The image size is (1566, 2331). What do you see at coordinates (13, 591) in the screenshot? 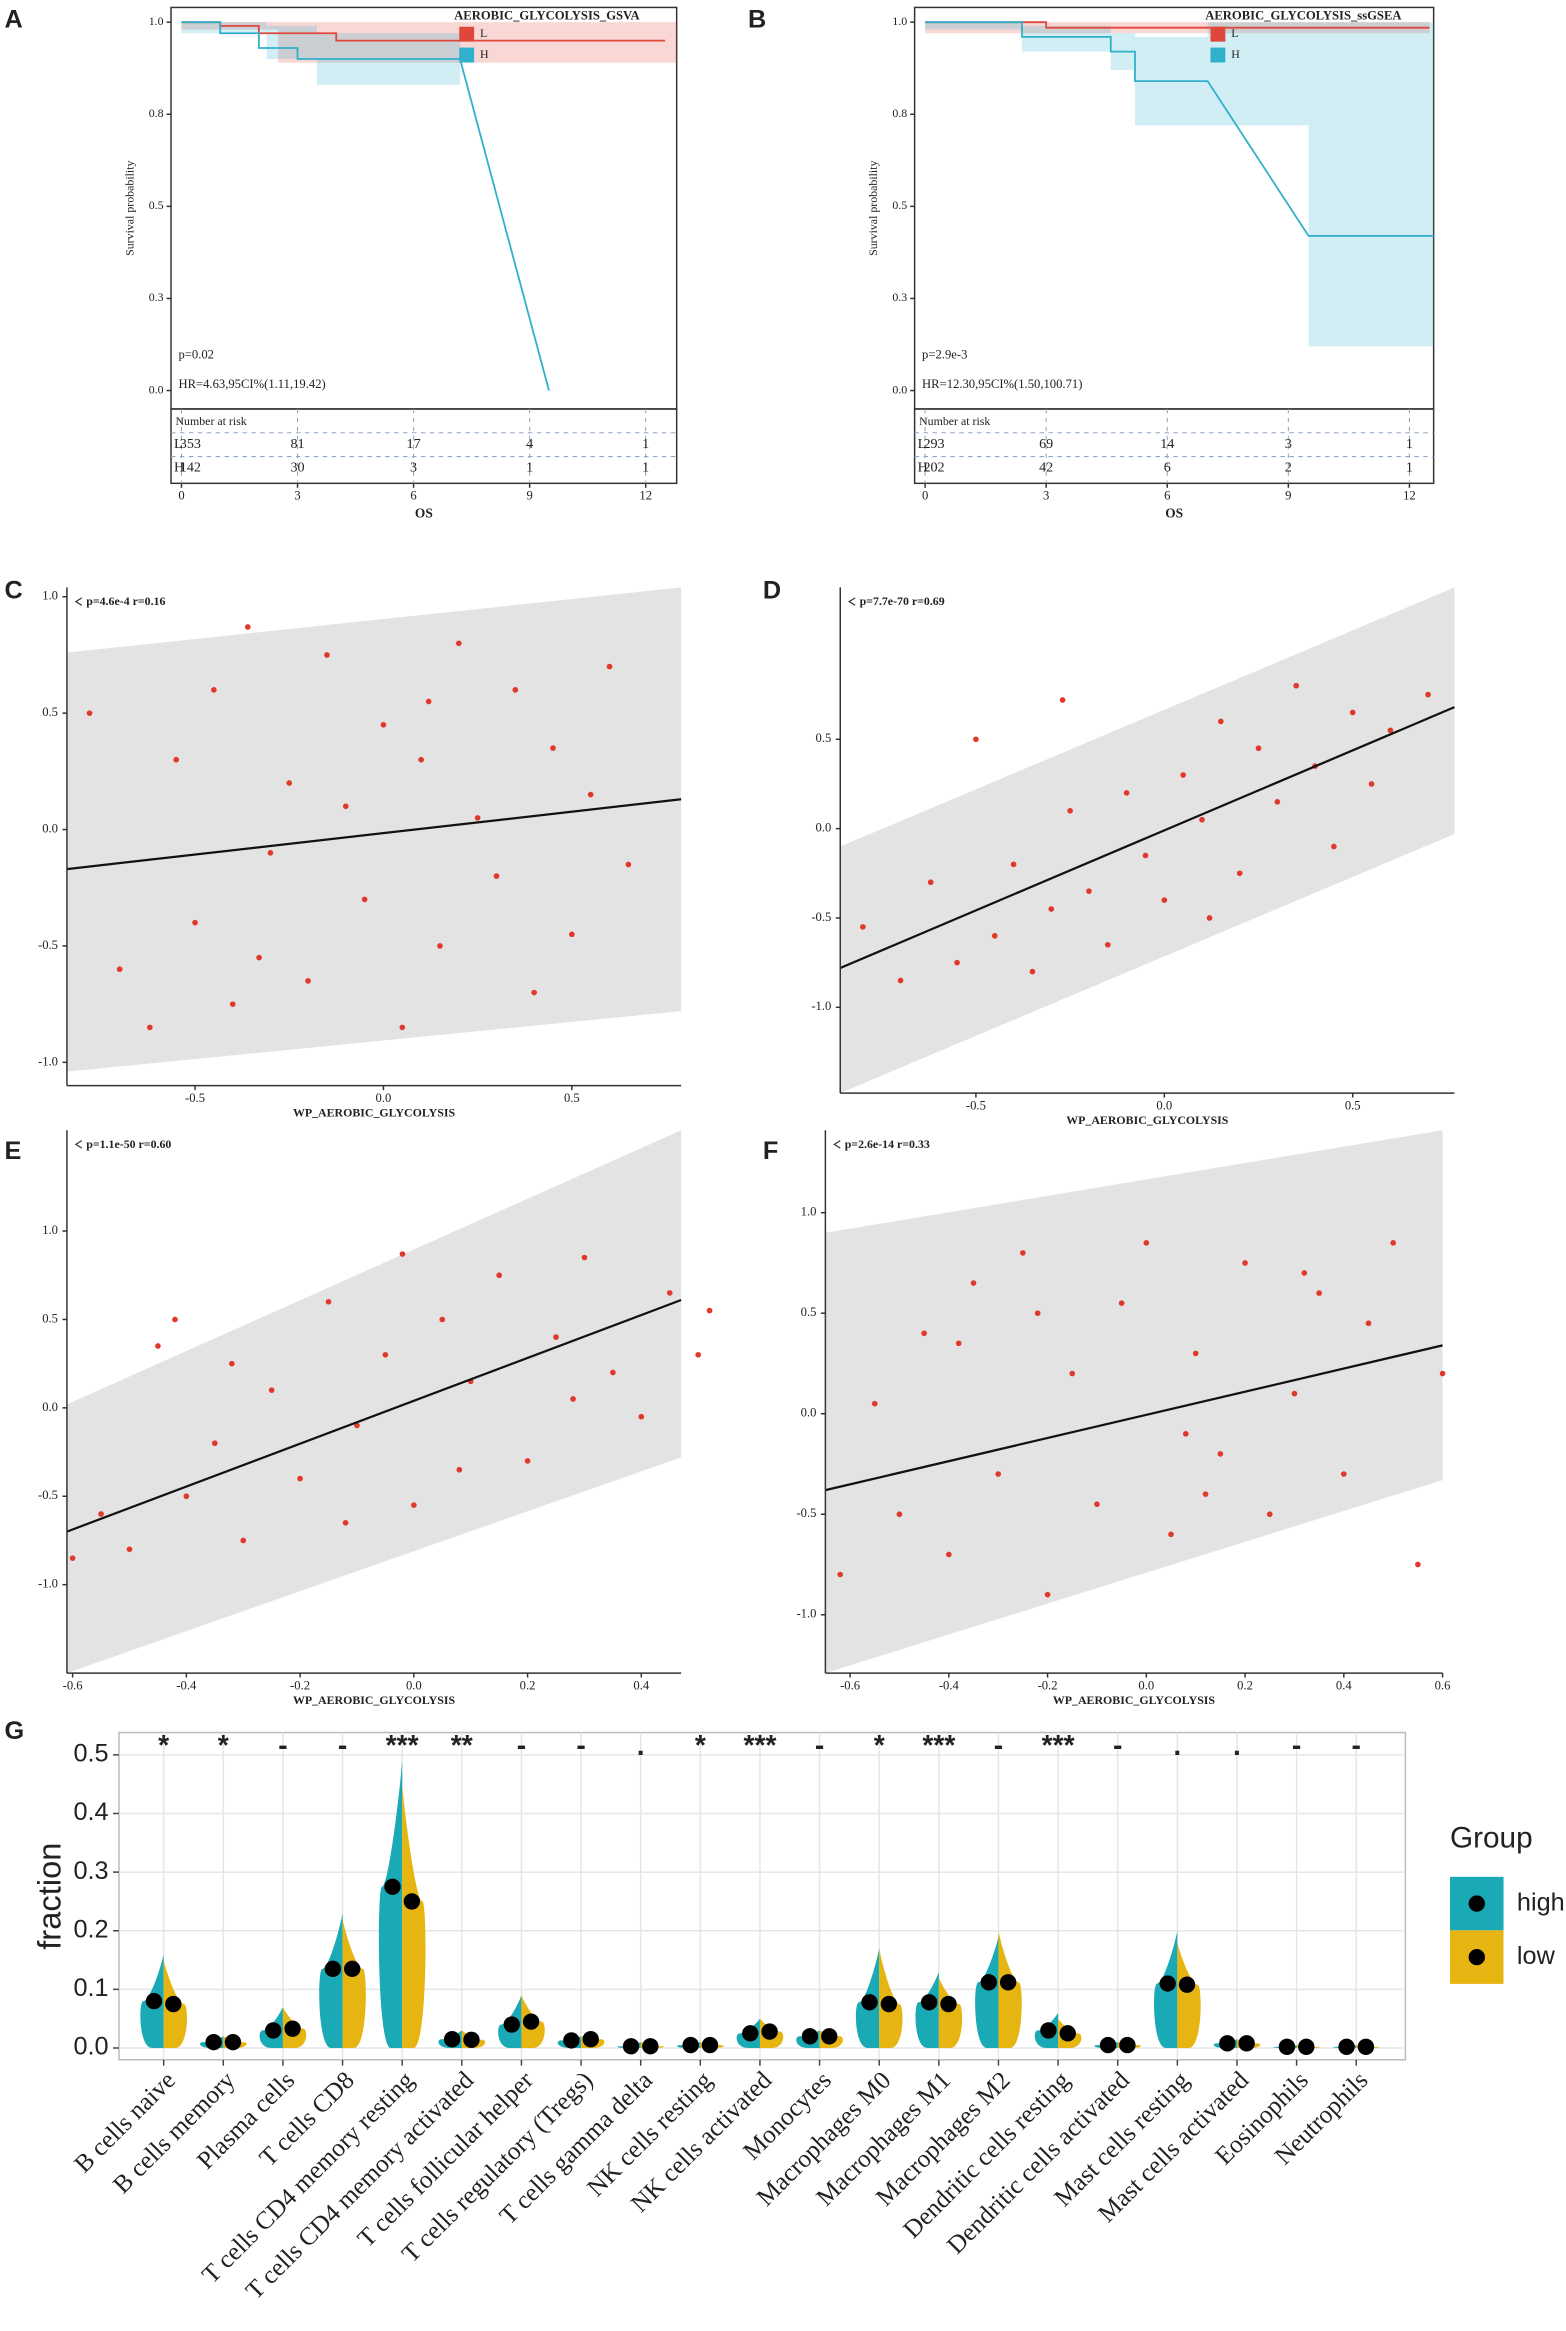
I see `panel-label: C` at bounding box center [13, 591].